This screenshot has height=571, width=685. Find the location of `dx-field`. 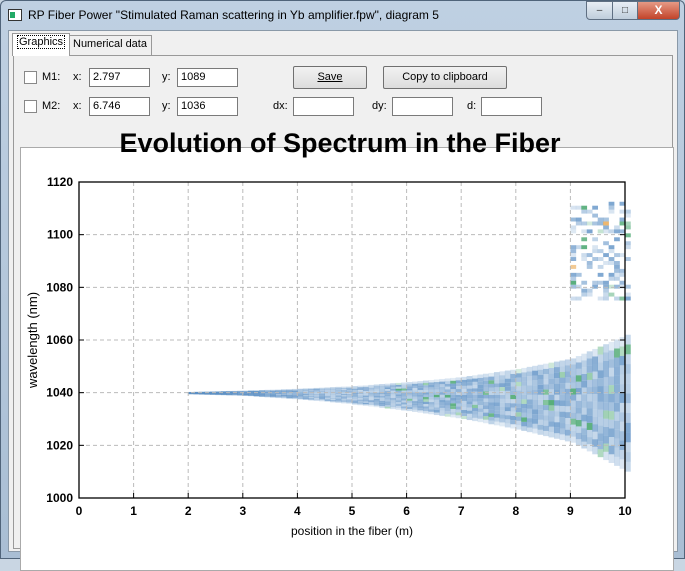

dx-field is located at coordinates (323, 106).